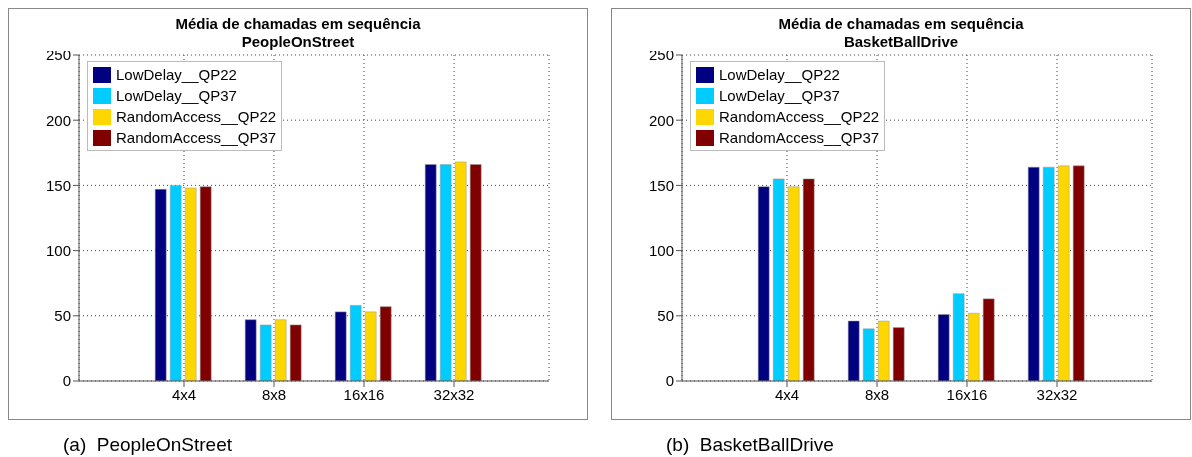 The height and width of the screenshot is (457, 1192). Describe the element at coordinates (148, 445) in the screenshot. I see `text: (a) PeopleOnStreet` at that location.